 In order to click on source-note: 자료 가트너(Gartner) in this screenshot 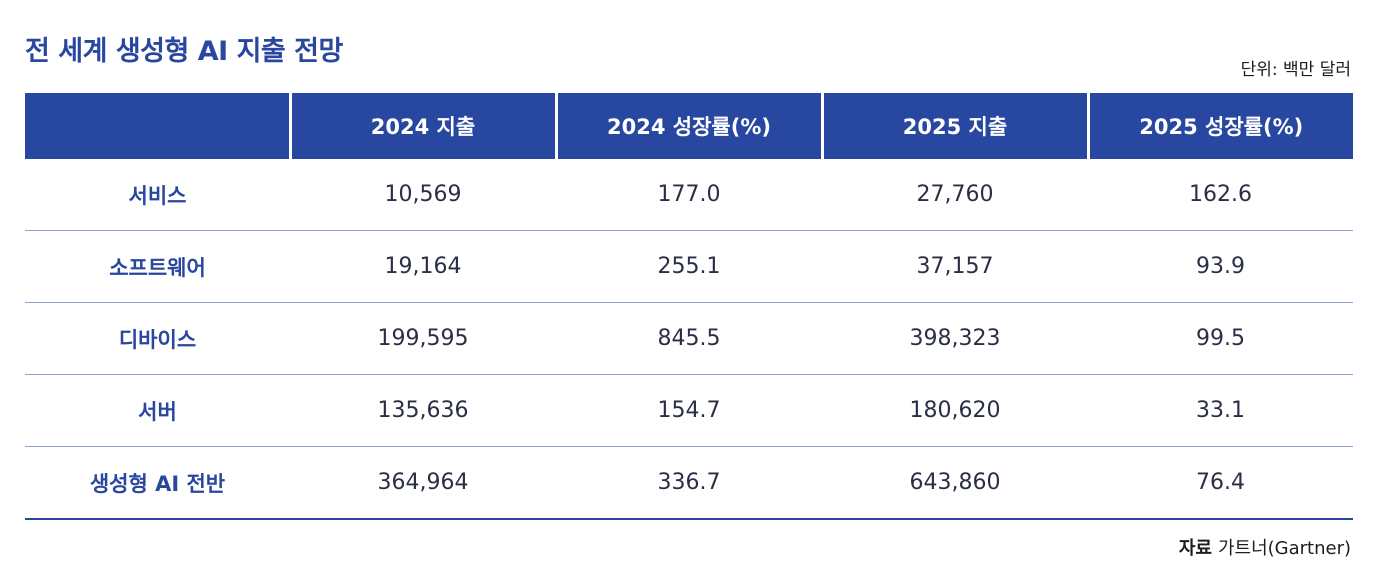, I will do `click(1265, 549)`.